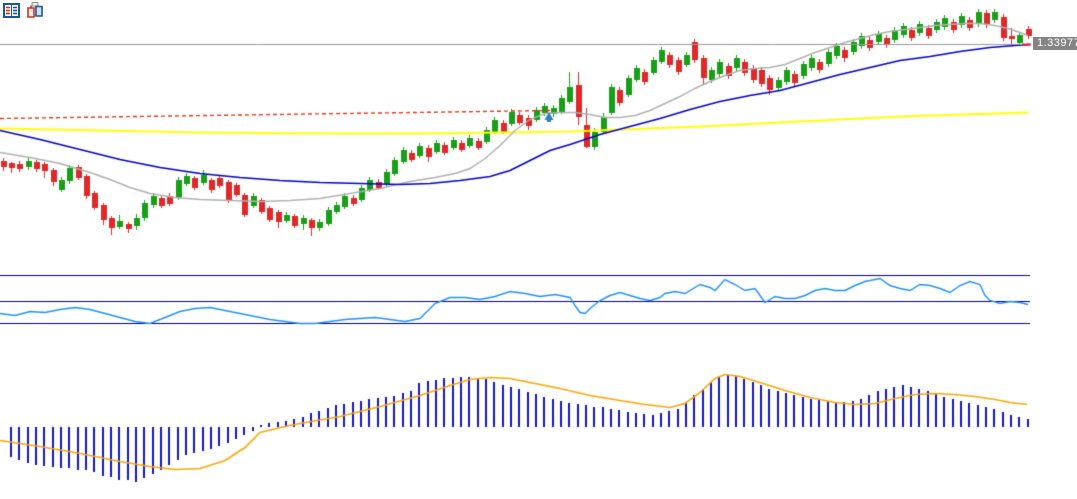  What do you see at coordinates (1055, 43) in the screenshot?
I see `bid-price-label: 1.33977` at bounding box center [1055, 43].